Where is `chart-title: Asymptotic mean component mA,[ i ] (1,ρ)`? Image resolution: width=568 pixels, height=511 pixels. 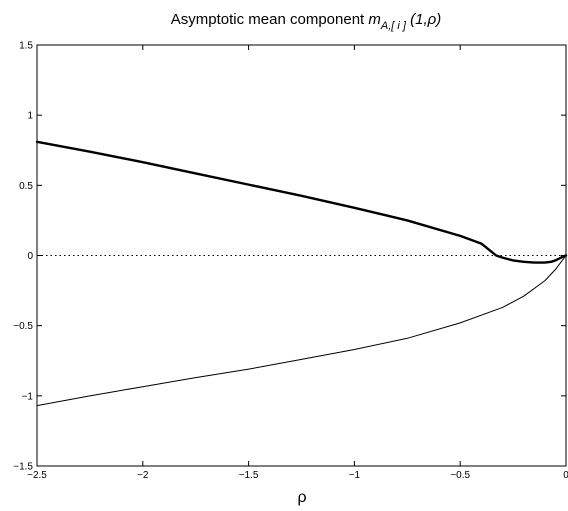 chart-title: Asymptotic mean component mA,[ i ] (1,ρ) is located at coordinates (306, 21).